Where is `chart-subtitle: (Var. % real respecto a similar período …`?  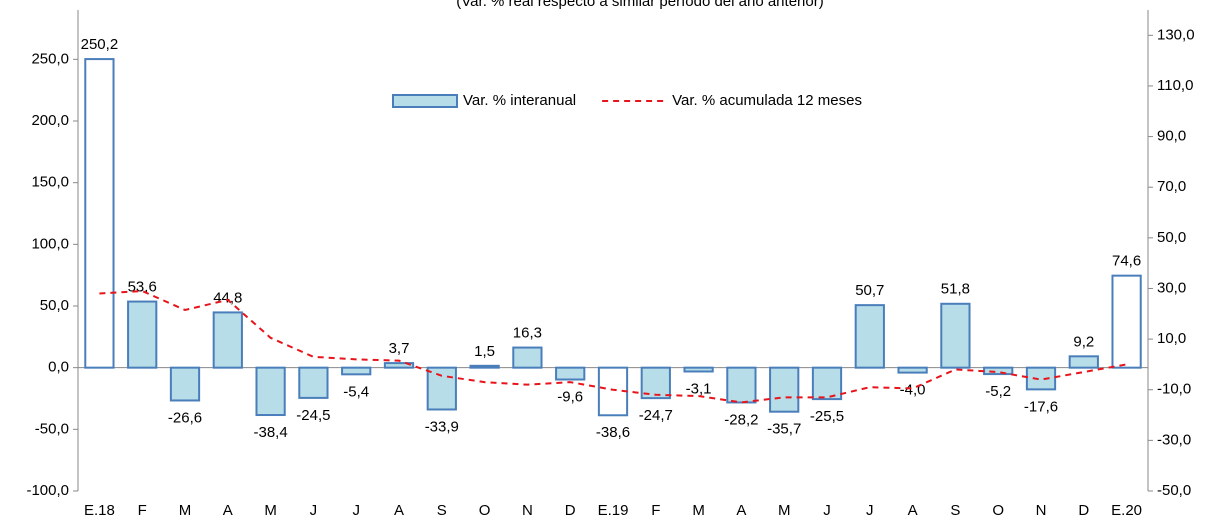 chart-subtitle: (Var. % real respecto a similar período … is located at coordinates (639, 5).